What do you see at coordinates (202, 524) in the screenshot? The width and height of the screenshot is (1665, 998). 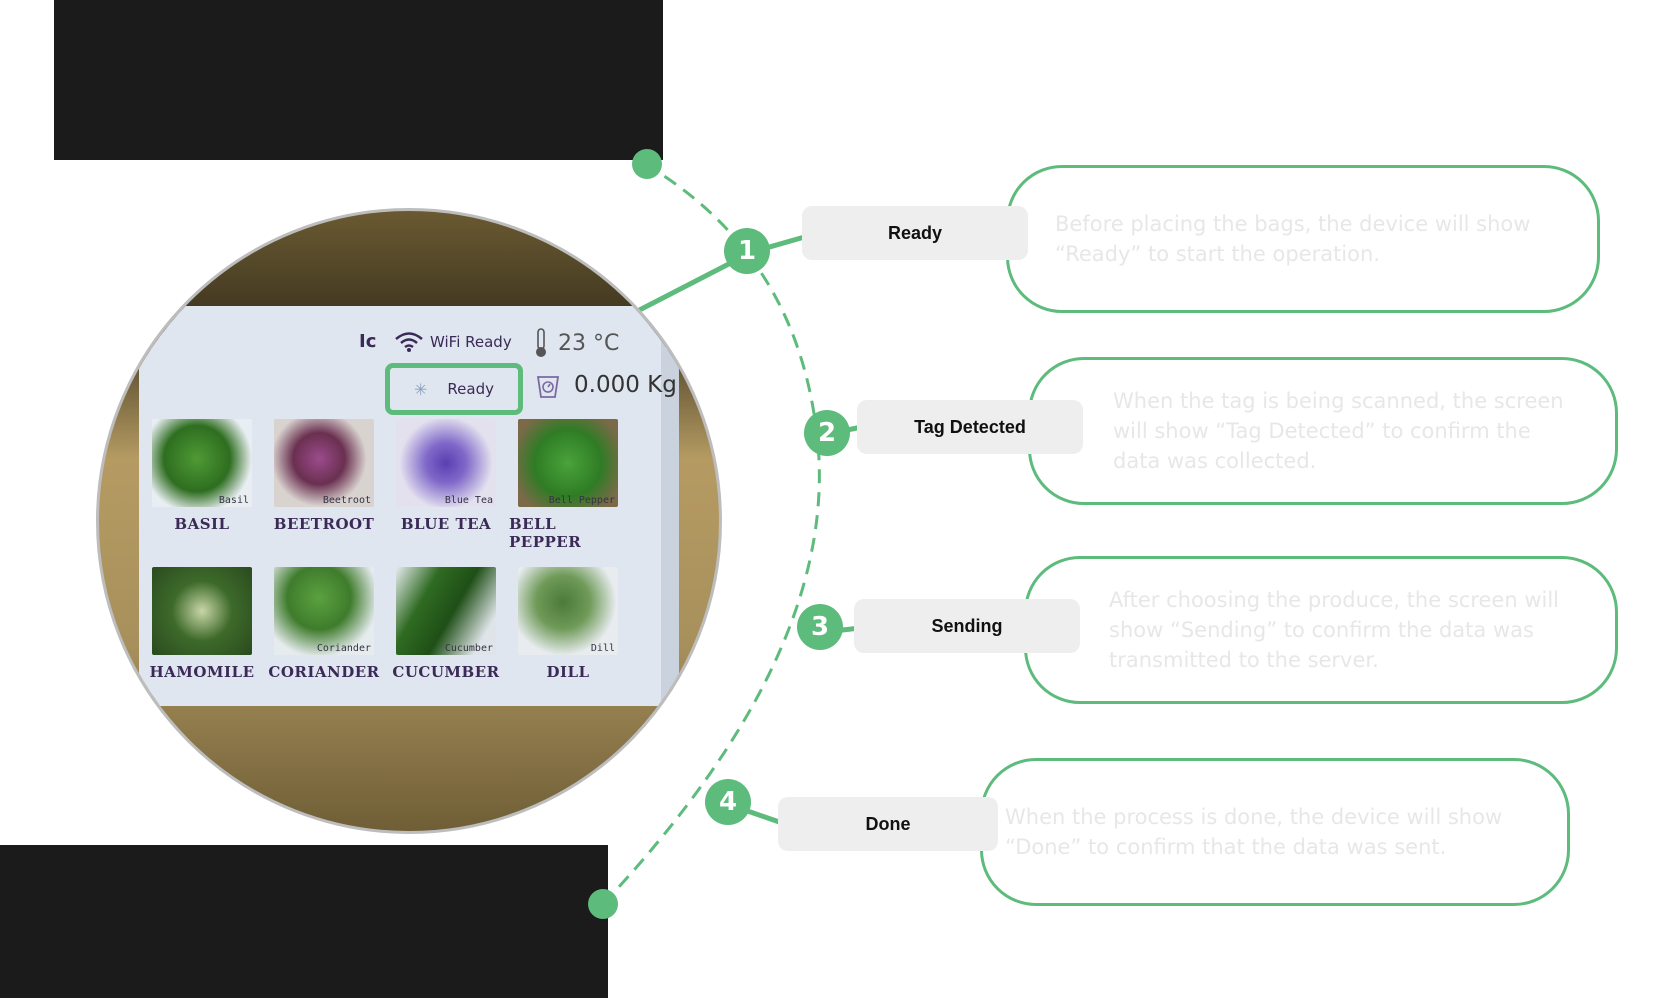 I see `tile-name: BASIL` at bounding box center [202, 524].